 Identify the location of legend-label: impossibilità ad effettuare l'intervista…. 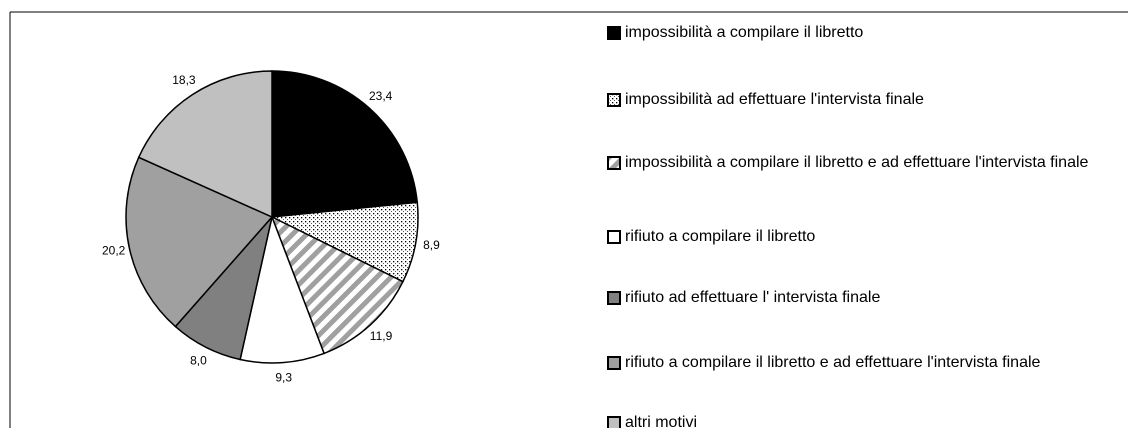
(774, 99).